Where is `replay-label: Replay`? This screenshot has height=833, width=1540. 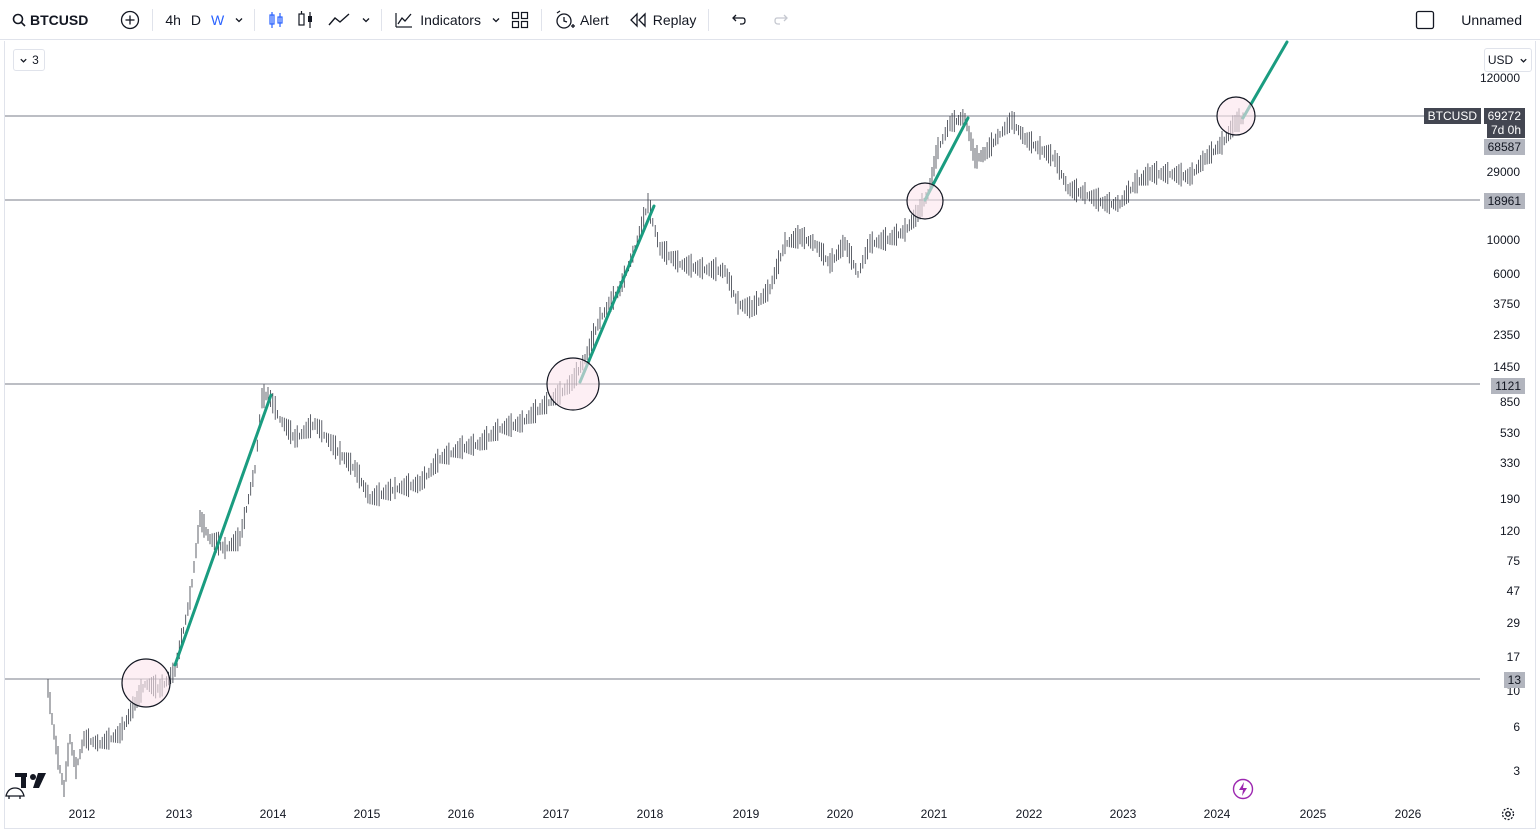
replay-label: Replay is located at coordinates (674, 19).